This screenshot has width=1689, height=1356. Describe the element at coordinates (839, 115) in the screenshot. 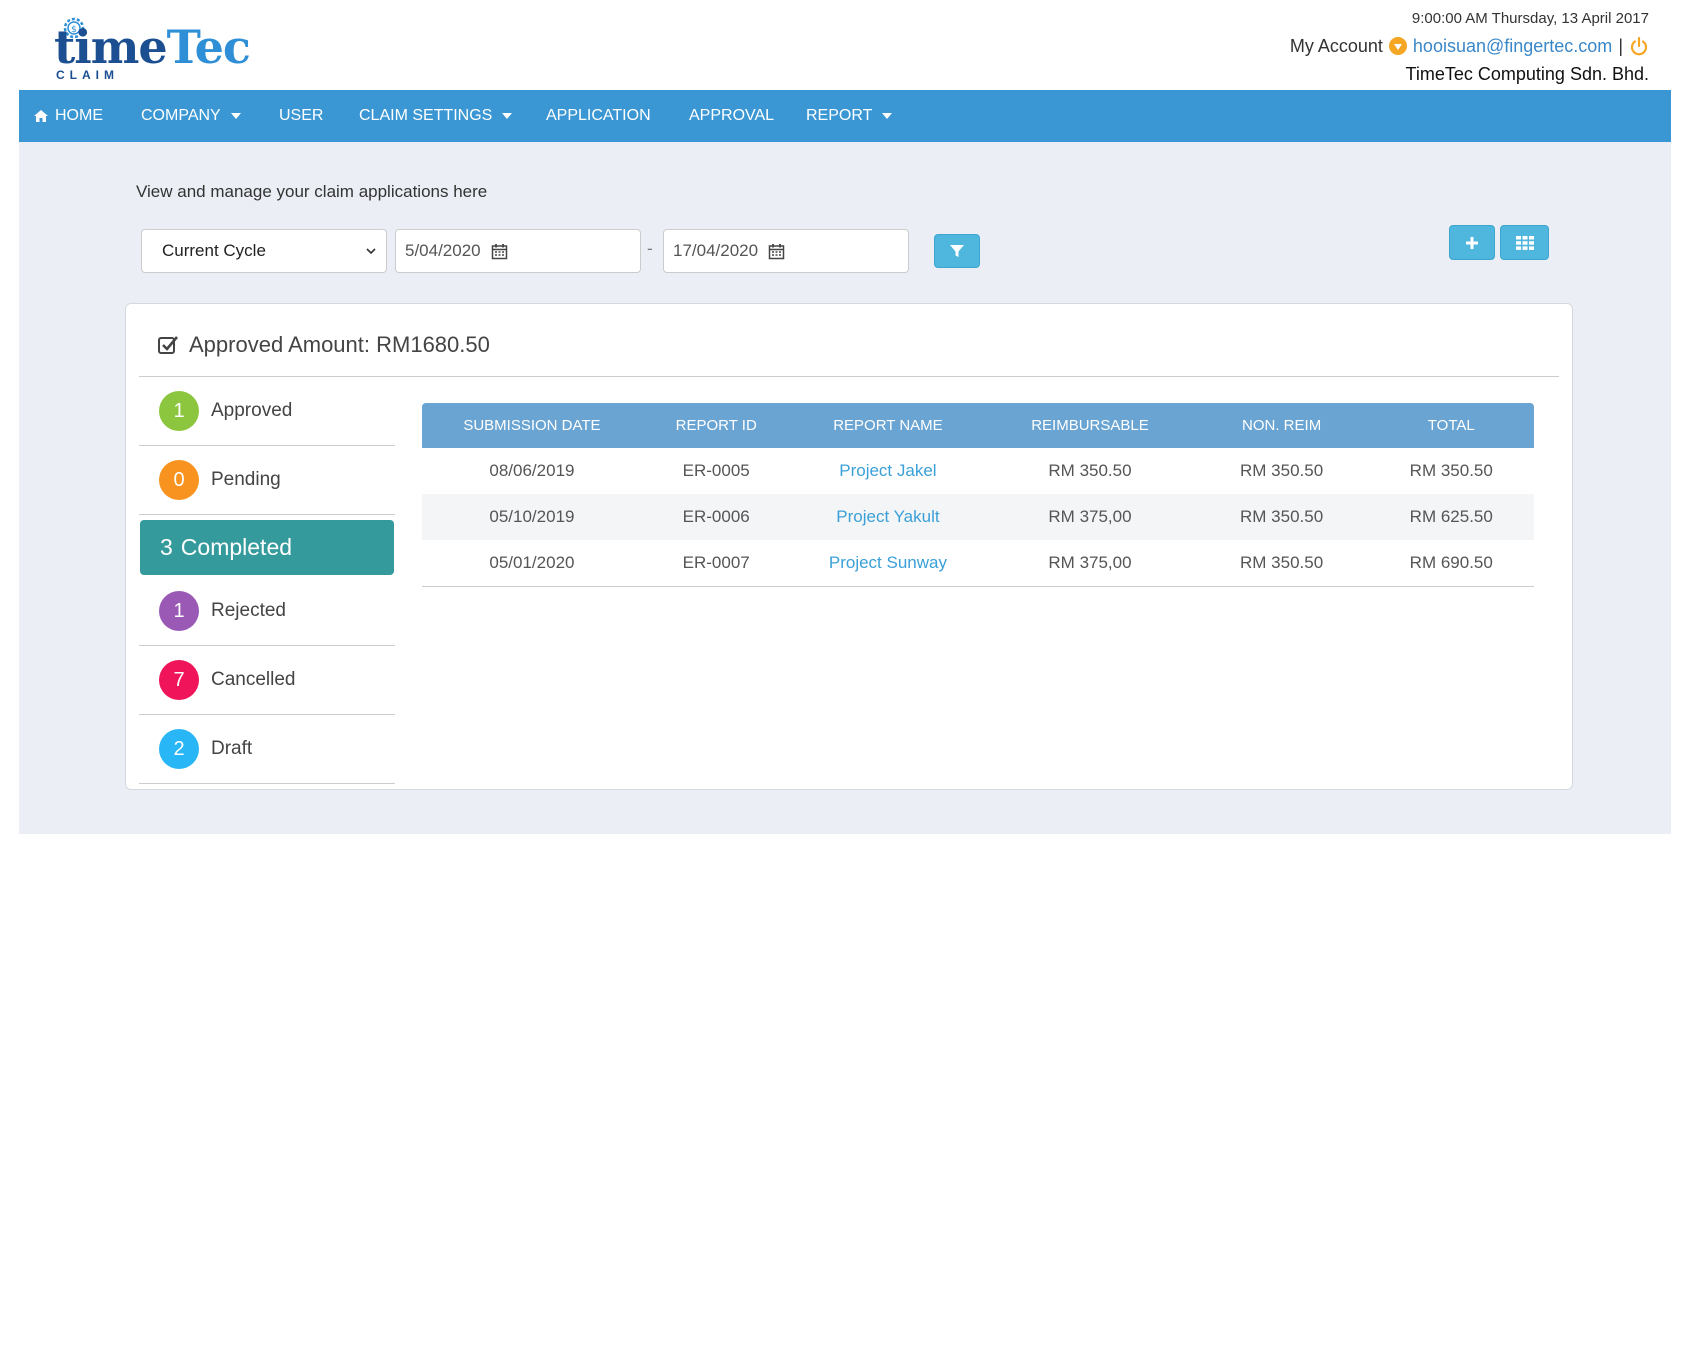

I see `nav-report-label: REPORT` at that location.